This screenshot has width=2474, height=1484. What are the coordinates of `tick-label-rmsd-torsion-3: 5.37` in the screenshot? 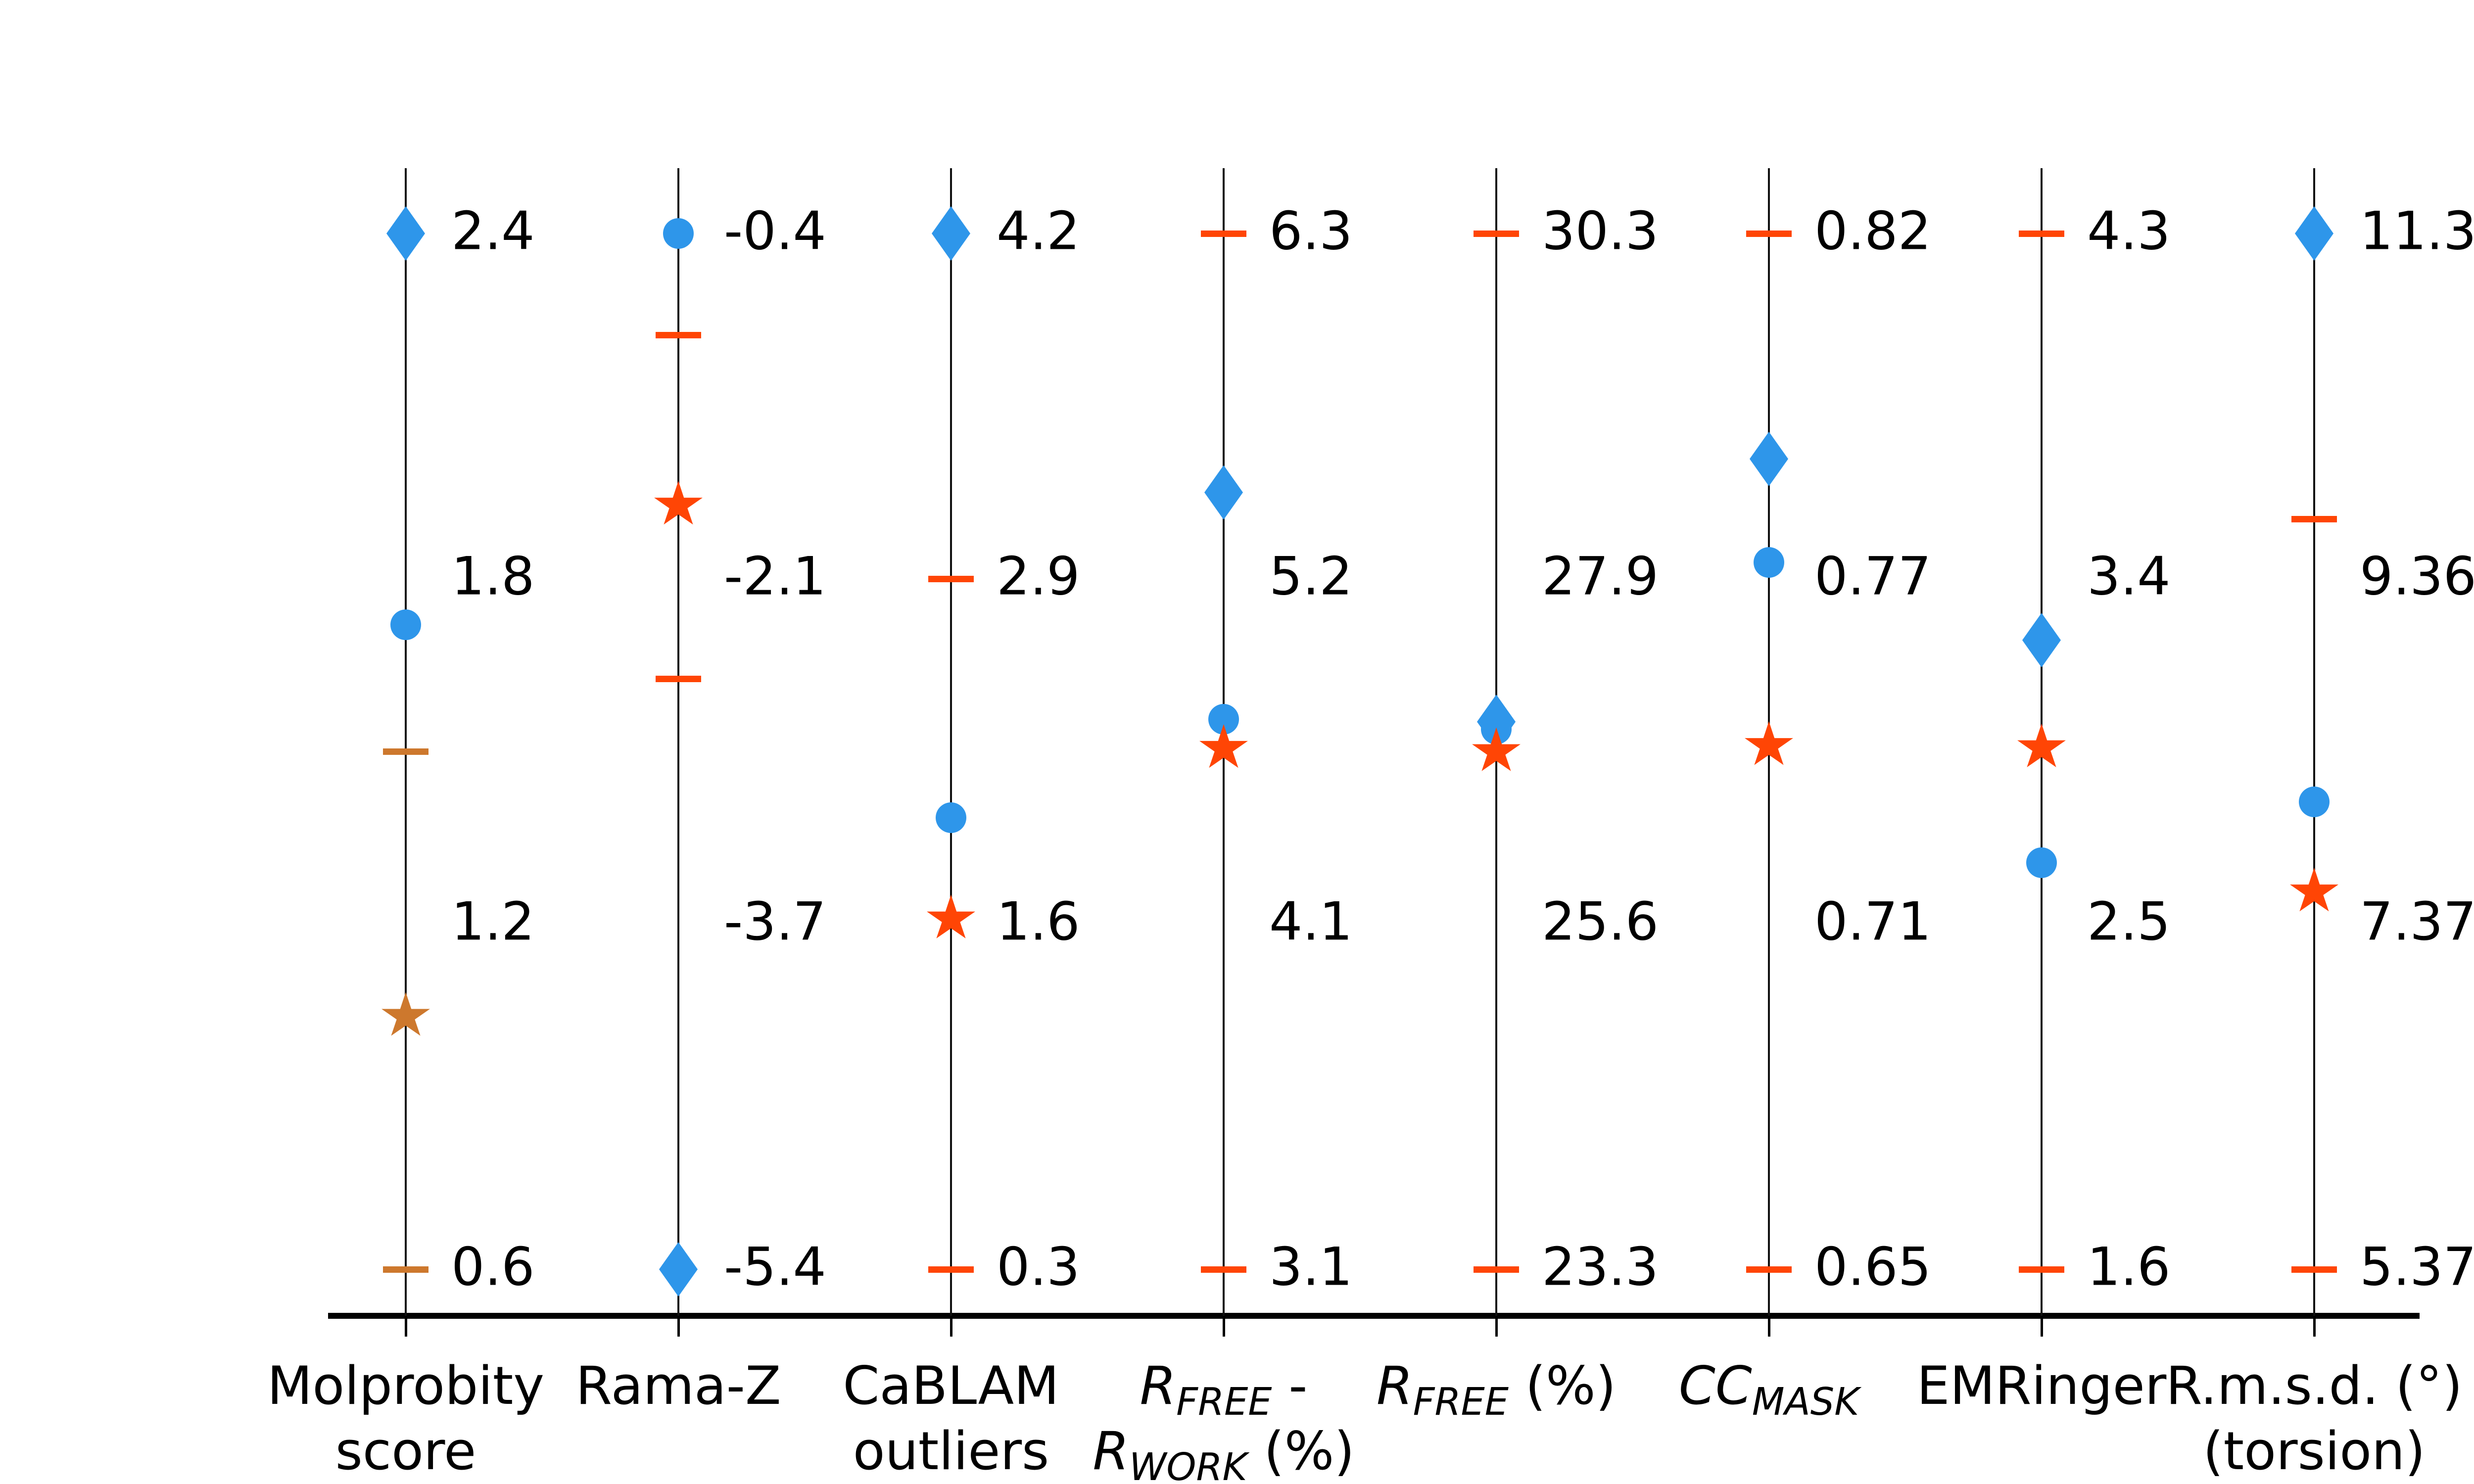 It's located at (2417, 1267).